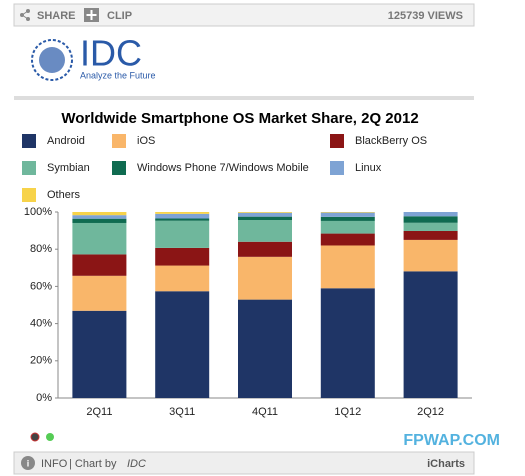  Describe the element at coordinates (64, 195) in the screenshot. I see `legend-label: Others` at that location.